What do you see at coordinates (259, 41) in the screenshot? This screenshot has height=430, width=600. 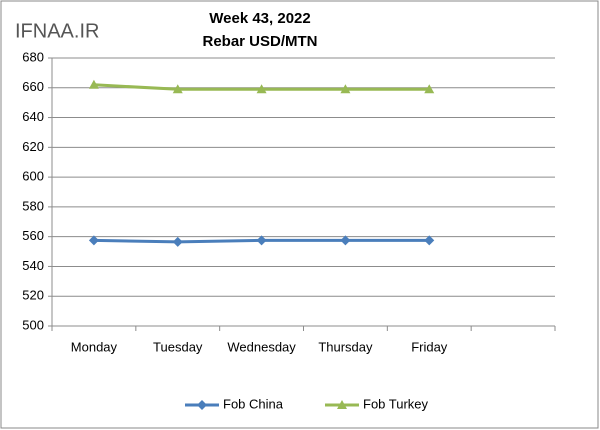 I see `chart-subtitle: Rebar USD/MTN` at bounding box center [259, 41].